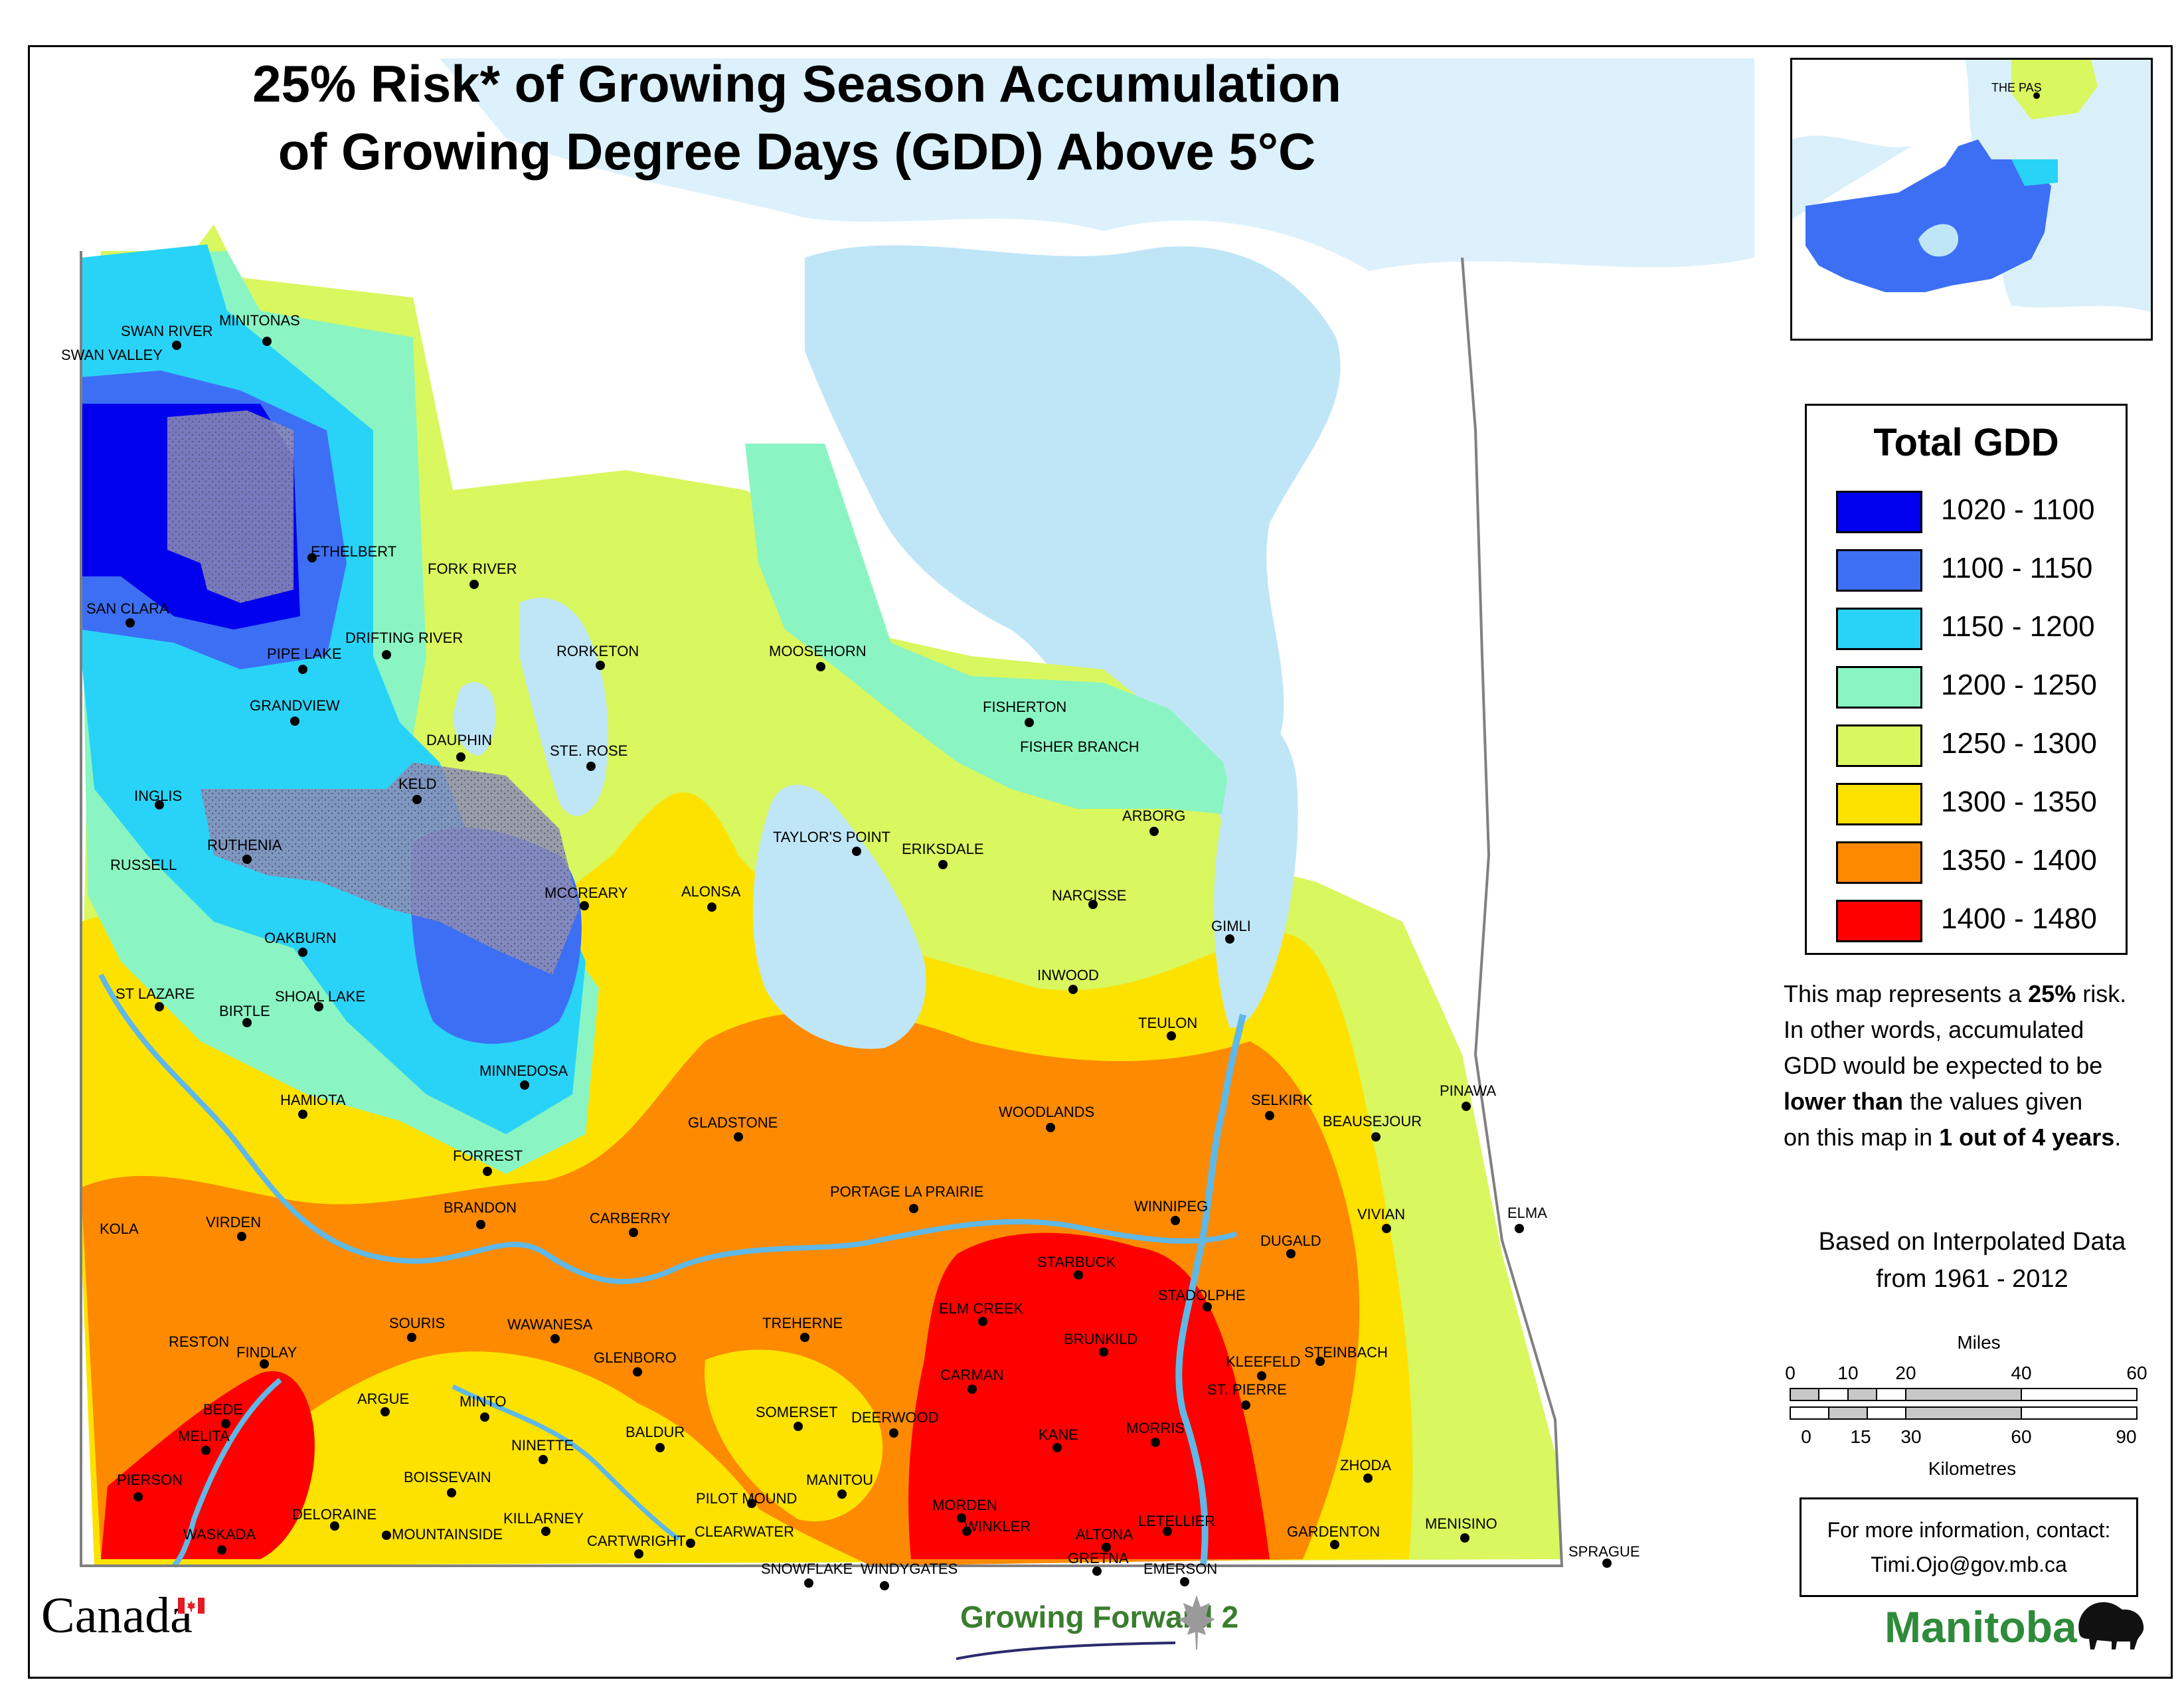 This screenshot has width=2184, height=1688. Describe the element at coordinates (1202, 1295) in the screenshot. I see `place-label: STADOLPHE` at that location.